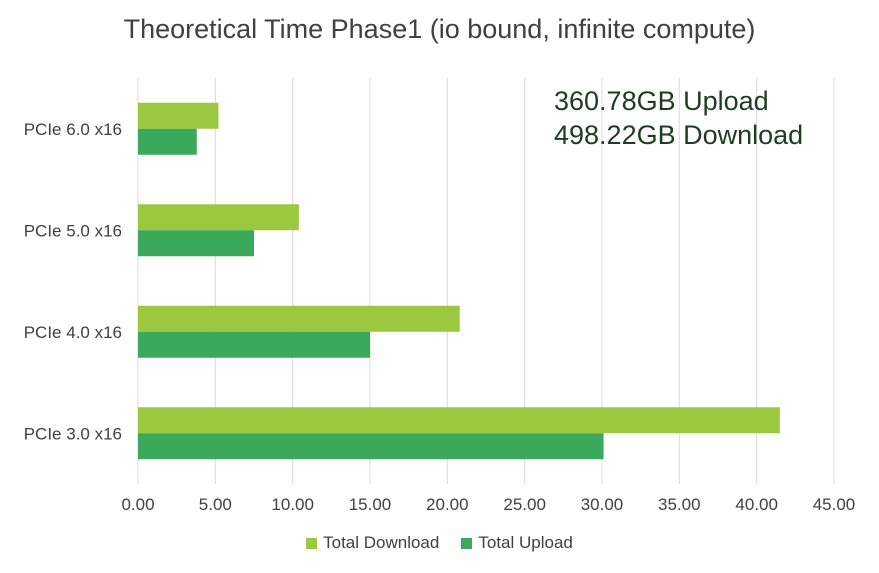 The image size is (879, 573). I want to click on legend-item-upload: Total Upload, so click(517, 543).